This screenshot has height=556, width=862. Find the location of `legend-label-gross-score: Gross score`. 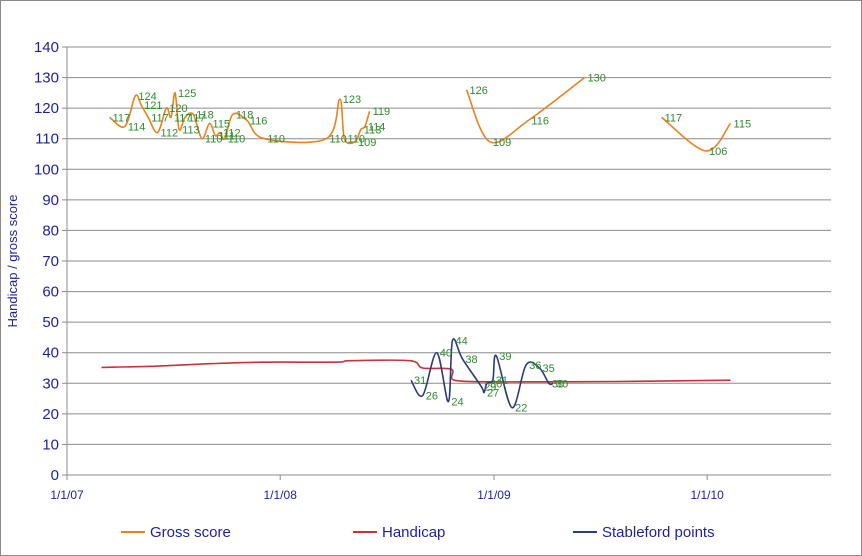

legend-label-gross-score: Gross score is located at coordinates (190, 532).